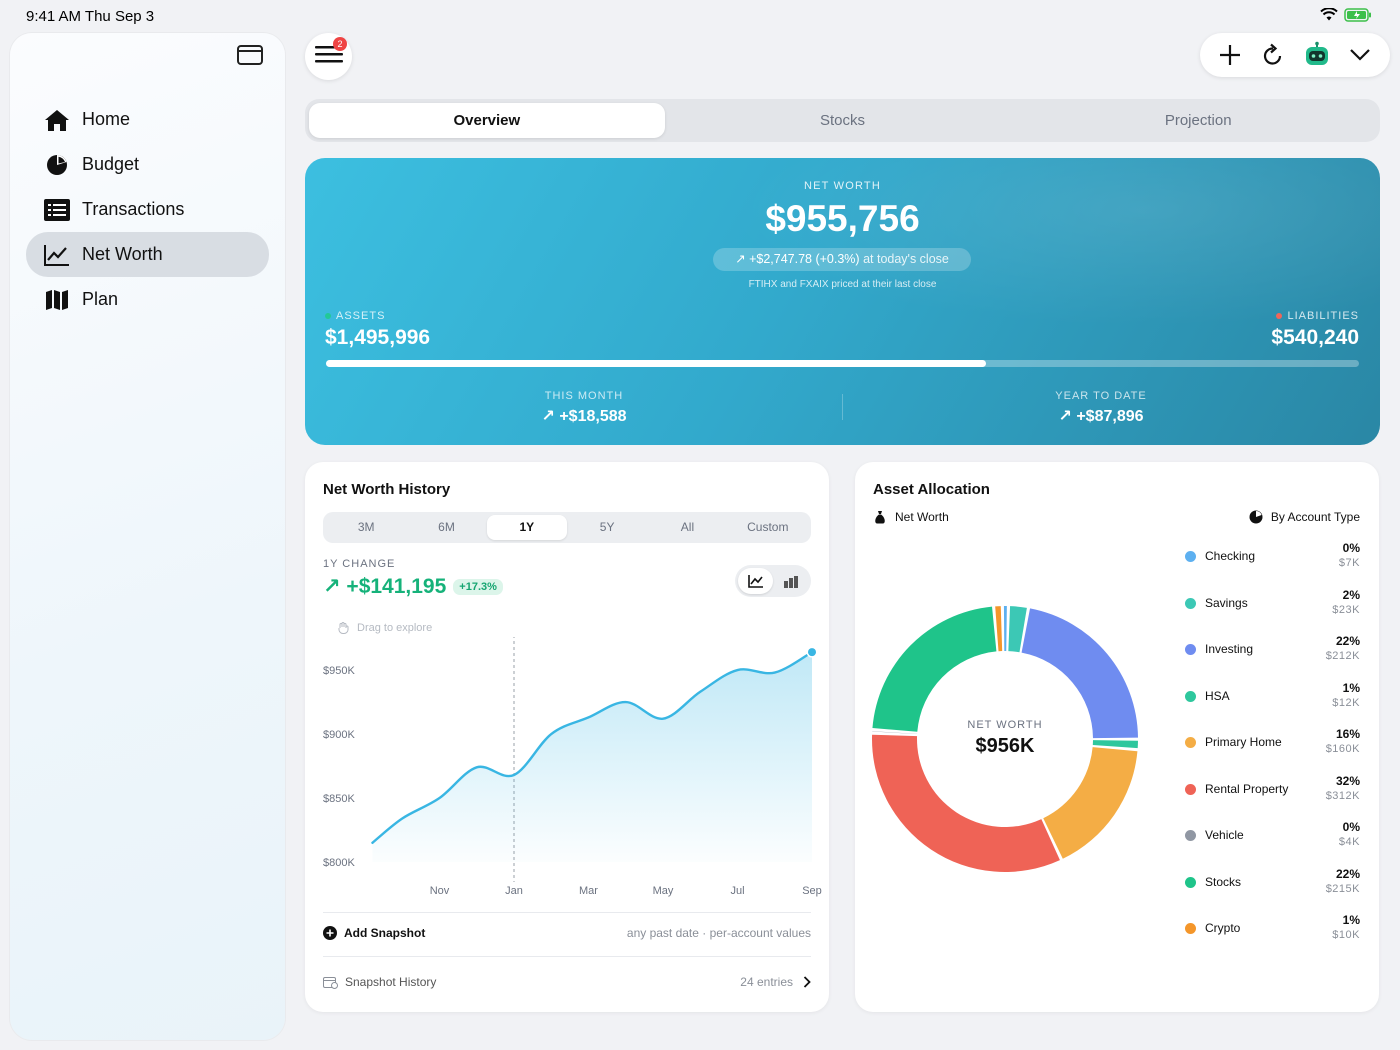 The image size is (1400, 1050). I want to click on add-button, so click(1230, 55).